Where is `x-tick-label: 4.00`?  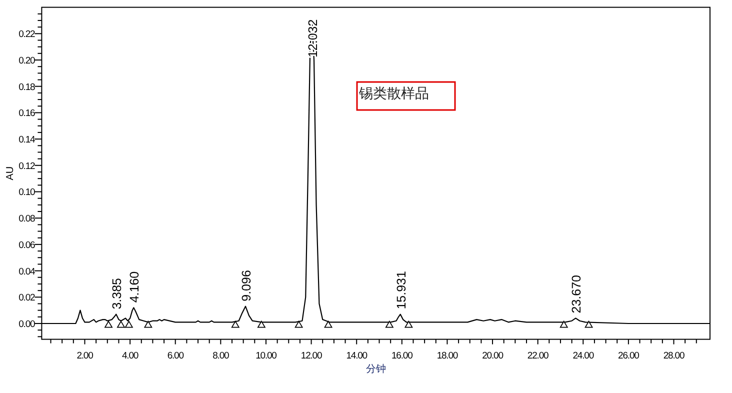 x-tick-label: 4.00 is located at coordinates (130, 356).